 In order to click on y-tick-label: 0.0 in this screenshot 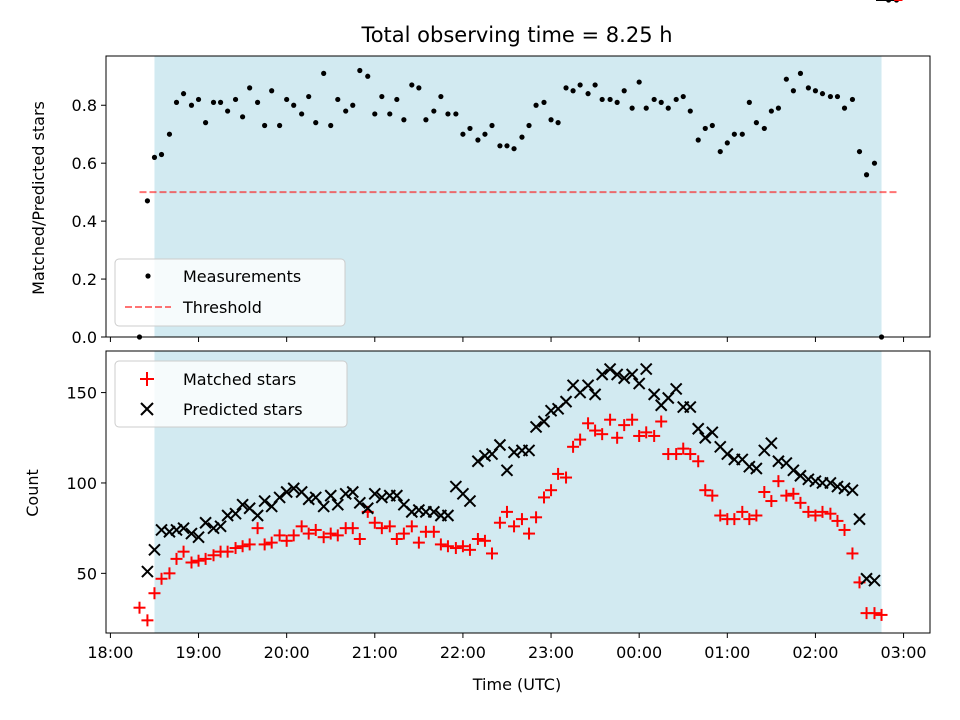, I will do `click(84, 337)`.